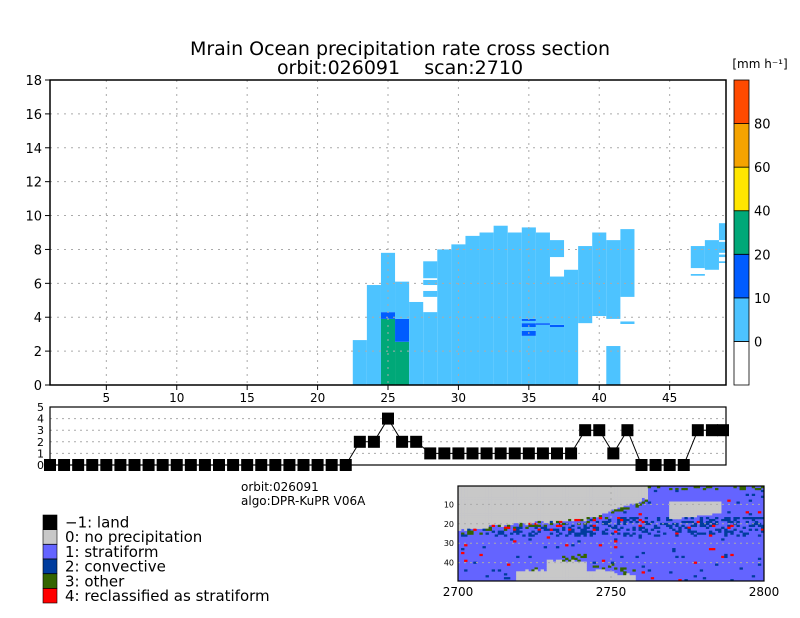  Describe the element at coordinates (97, 523) in the screenshot. I see `legend-label: −1: land` at that location.